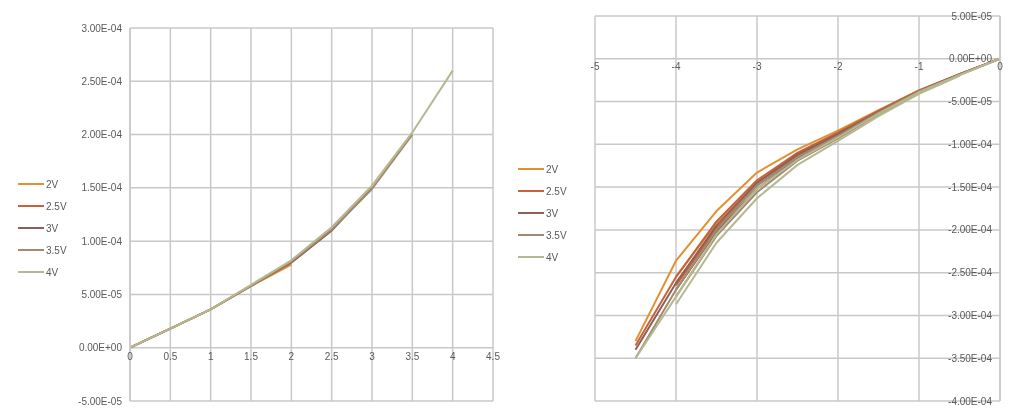 The width and height of the screenshot is (1009, 410). Describe the element at coordinates (970, 230) in the screenshot. I see `y-tick-label: -2.00E-04` at that location.